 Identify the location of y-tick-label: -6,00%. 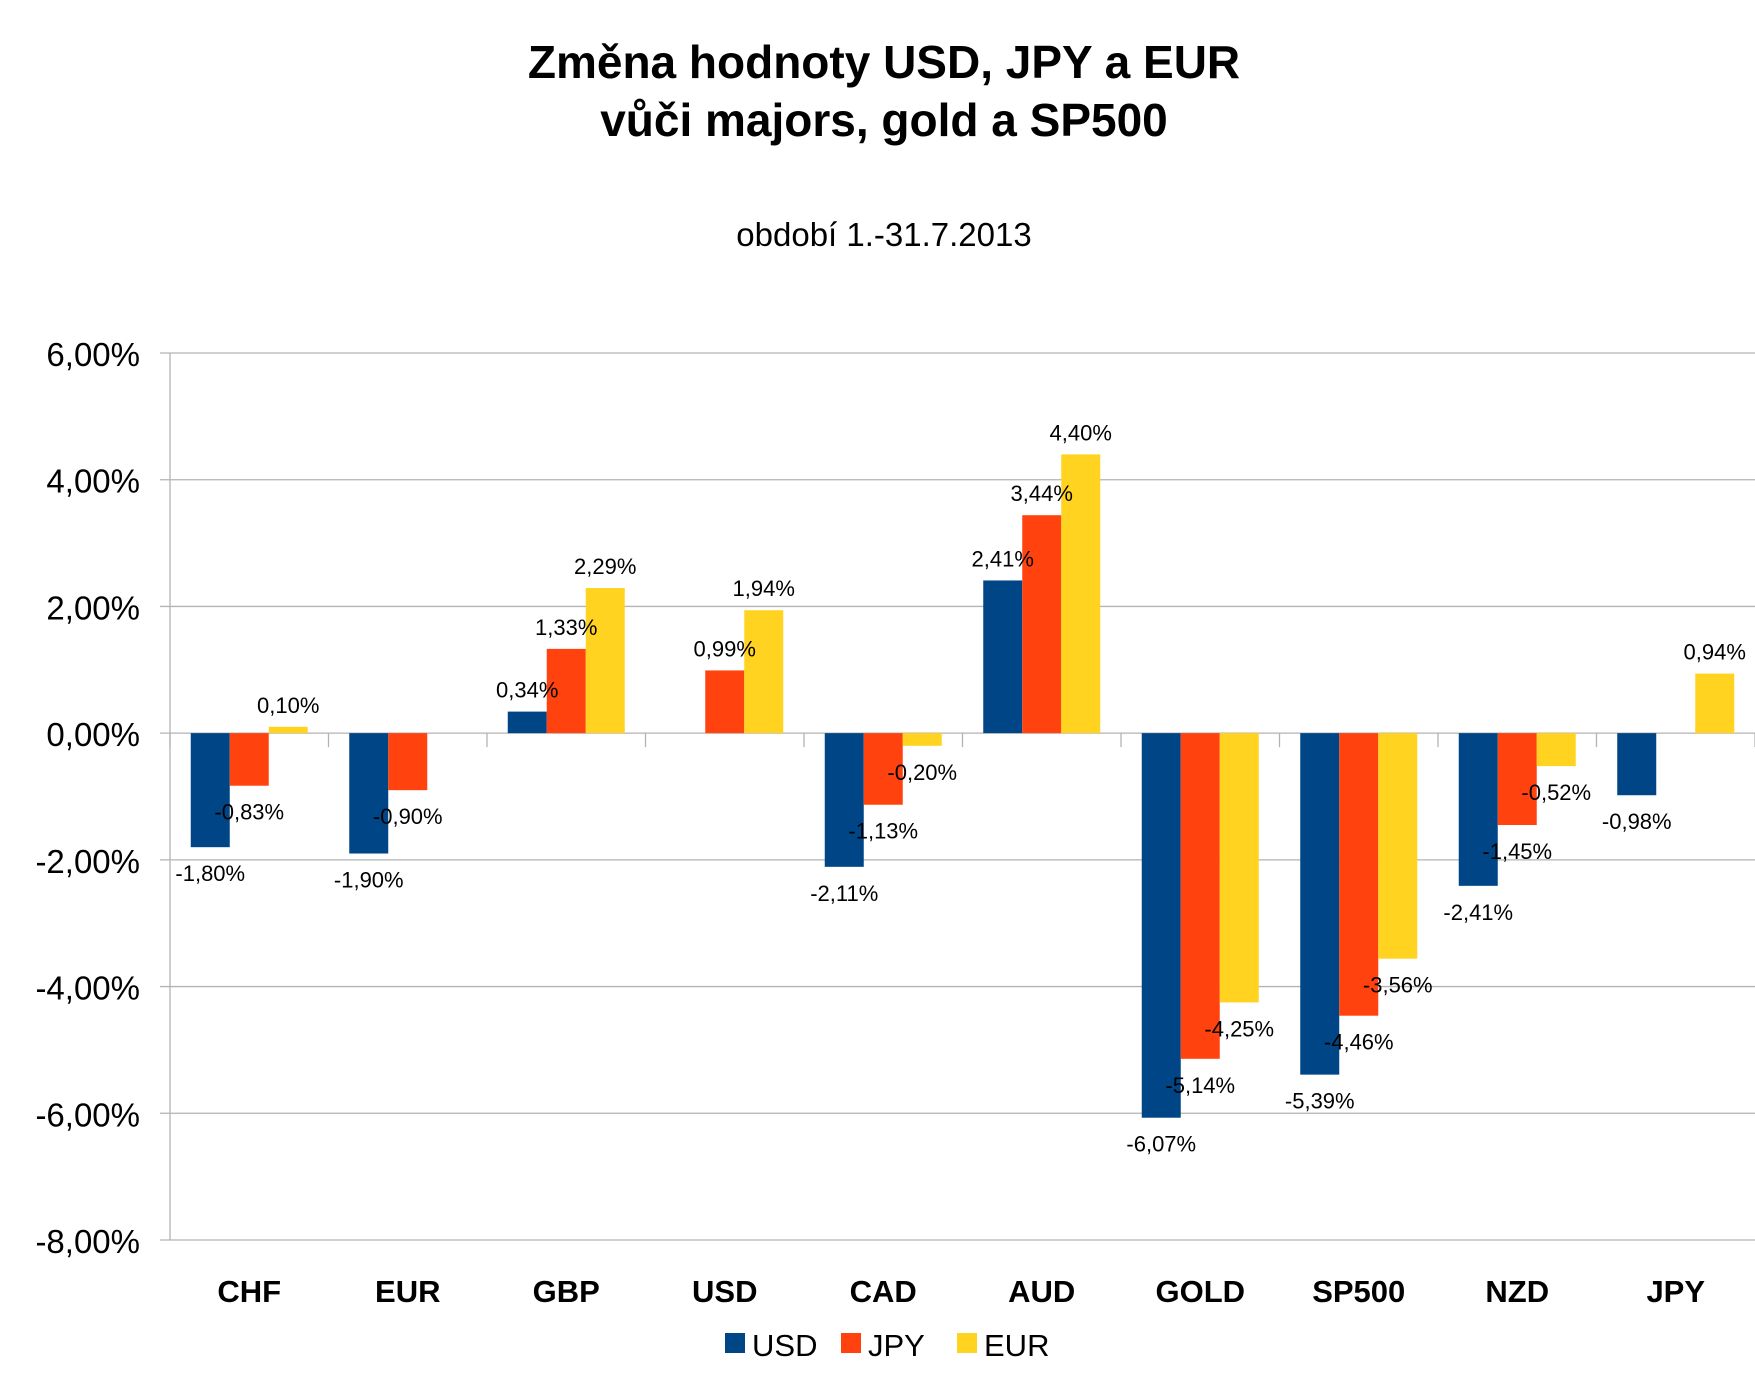
(87, 1114).